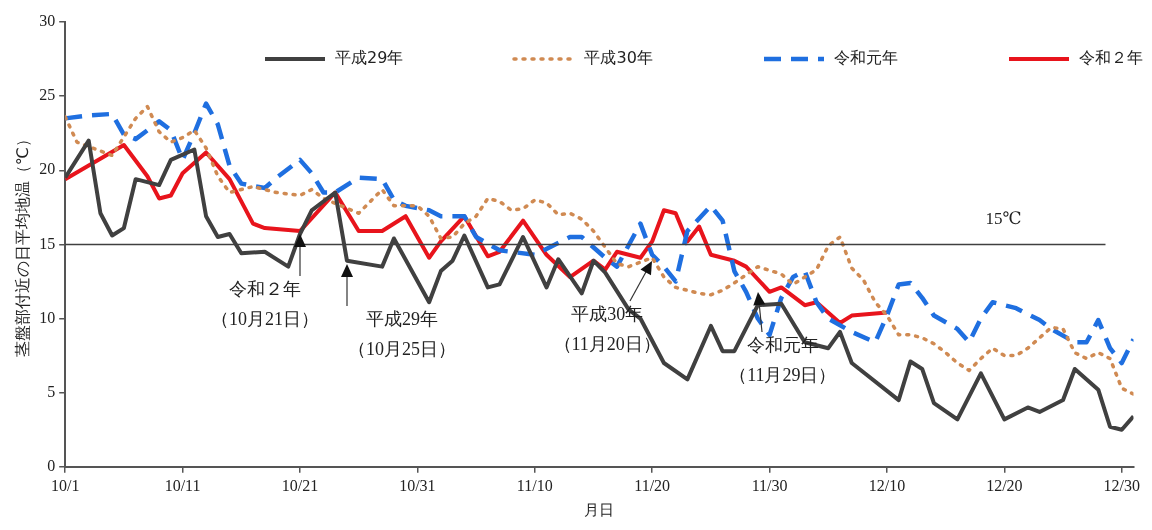  Describe the element at coordinates (417, 485) in the screenshot. I see `x-tick-label: 10/31` at that location.